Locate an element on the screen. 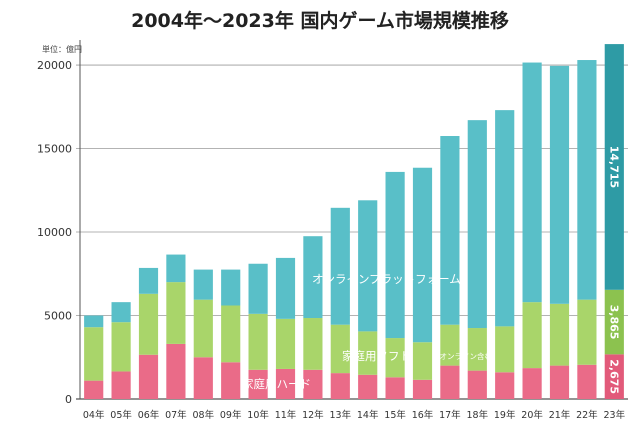  x-tick-label: 11年 is located at coordinates (286, 415).